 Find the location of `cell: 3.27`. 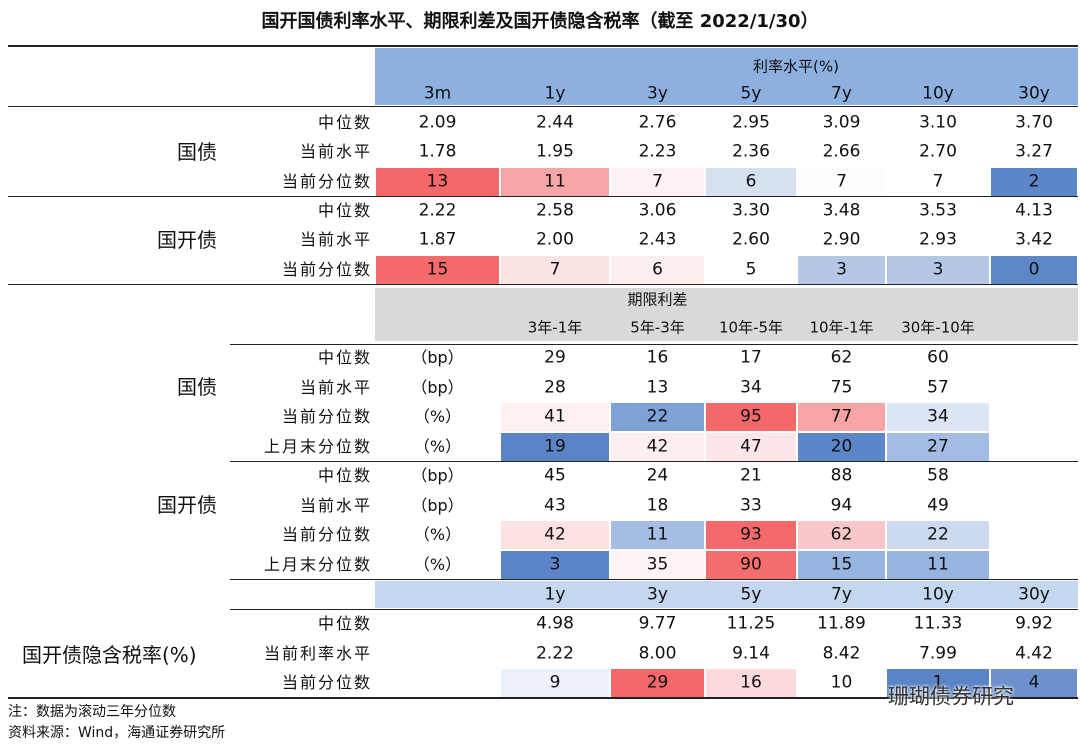

cell: 3.27 is located at coordinates (1034, 151).